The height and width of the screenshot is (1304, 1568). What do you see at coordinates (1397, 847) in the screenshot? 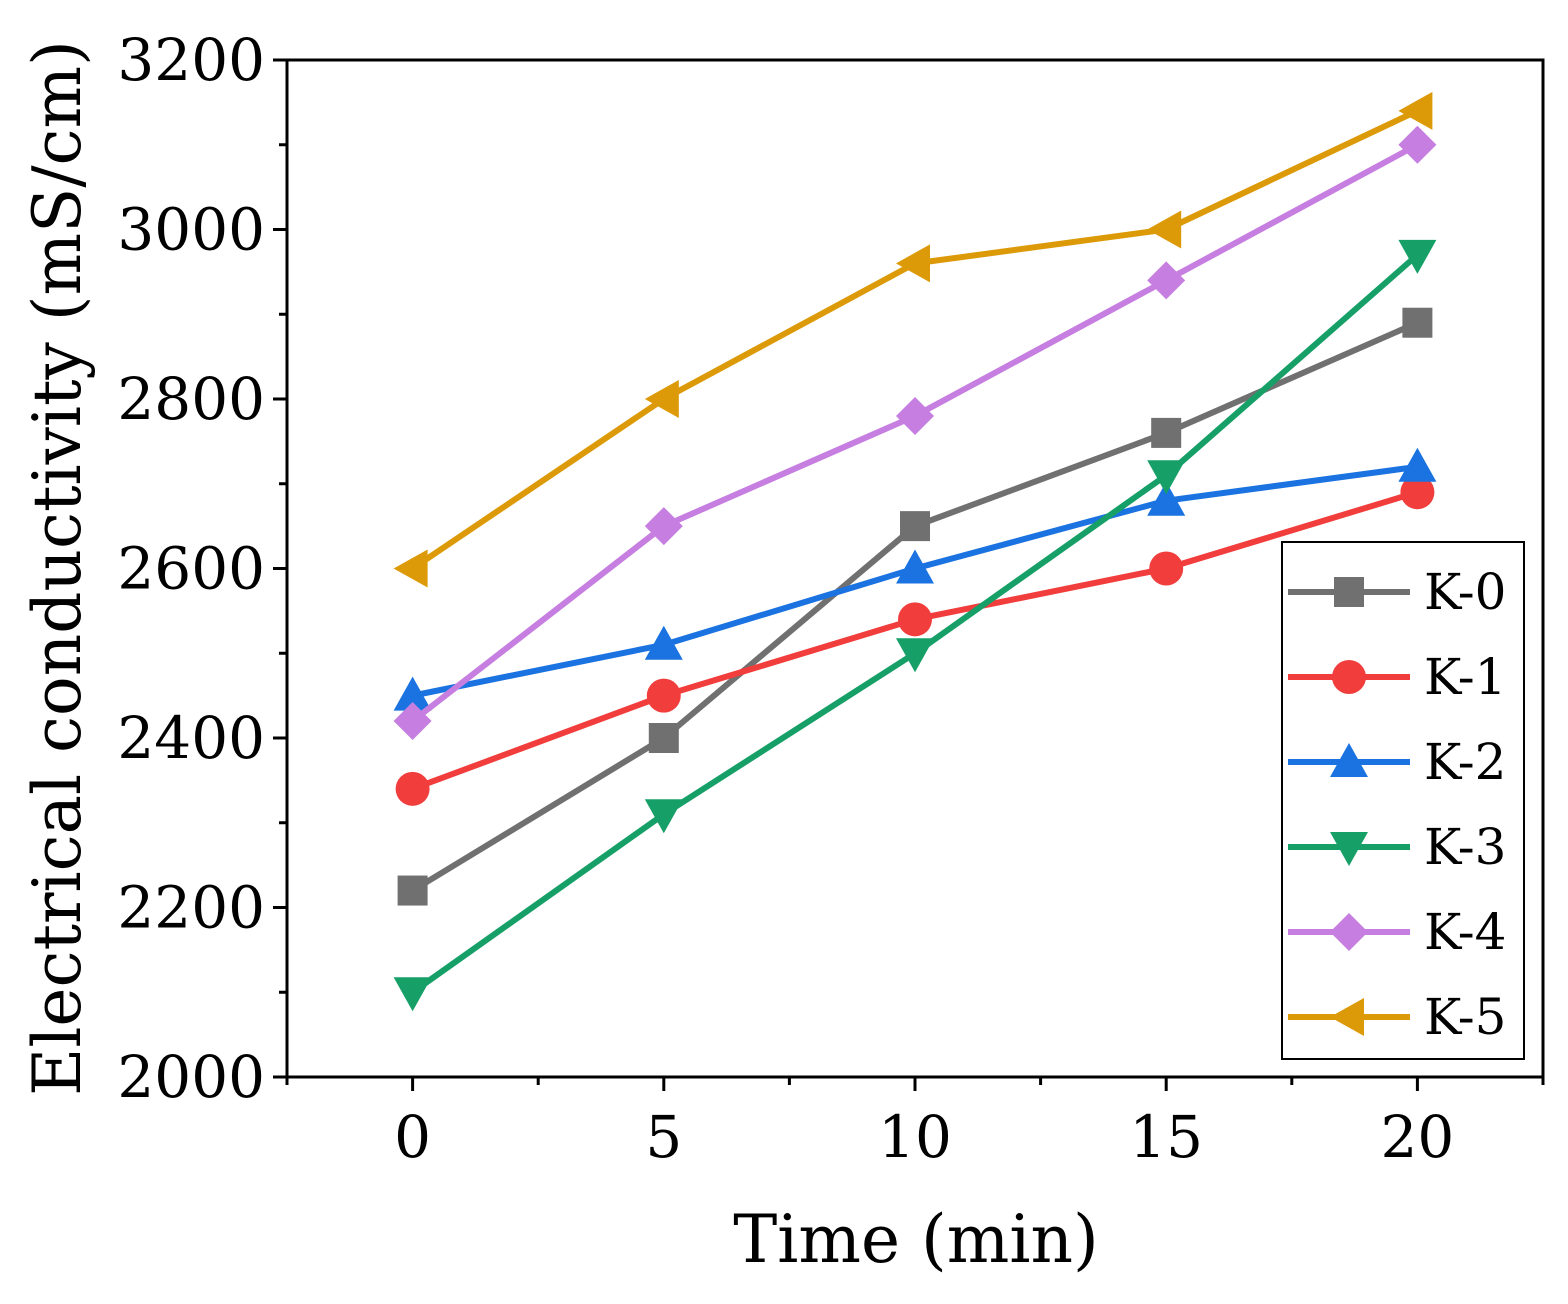
I see `legend-item: K-3` at bounding box center [1397, 847].